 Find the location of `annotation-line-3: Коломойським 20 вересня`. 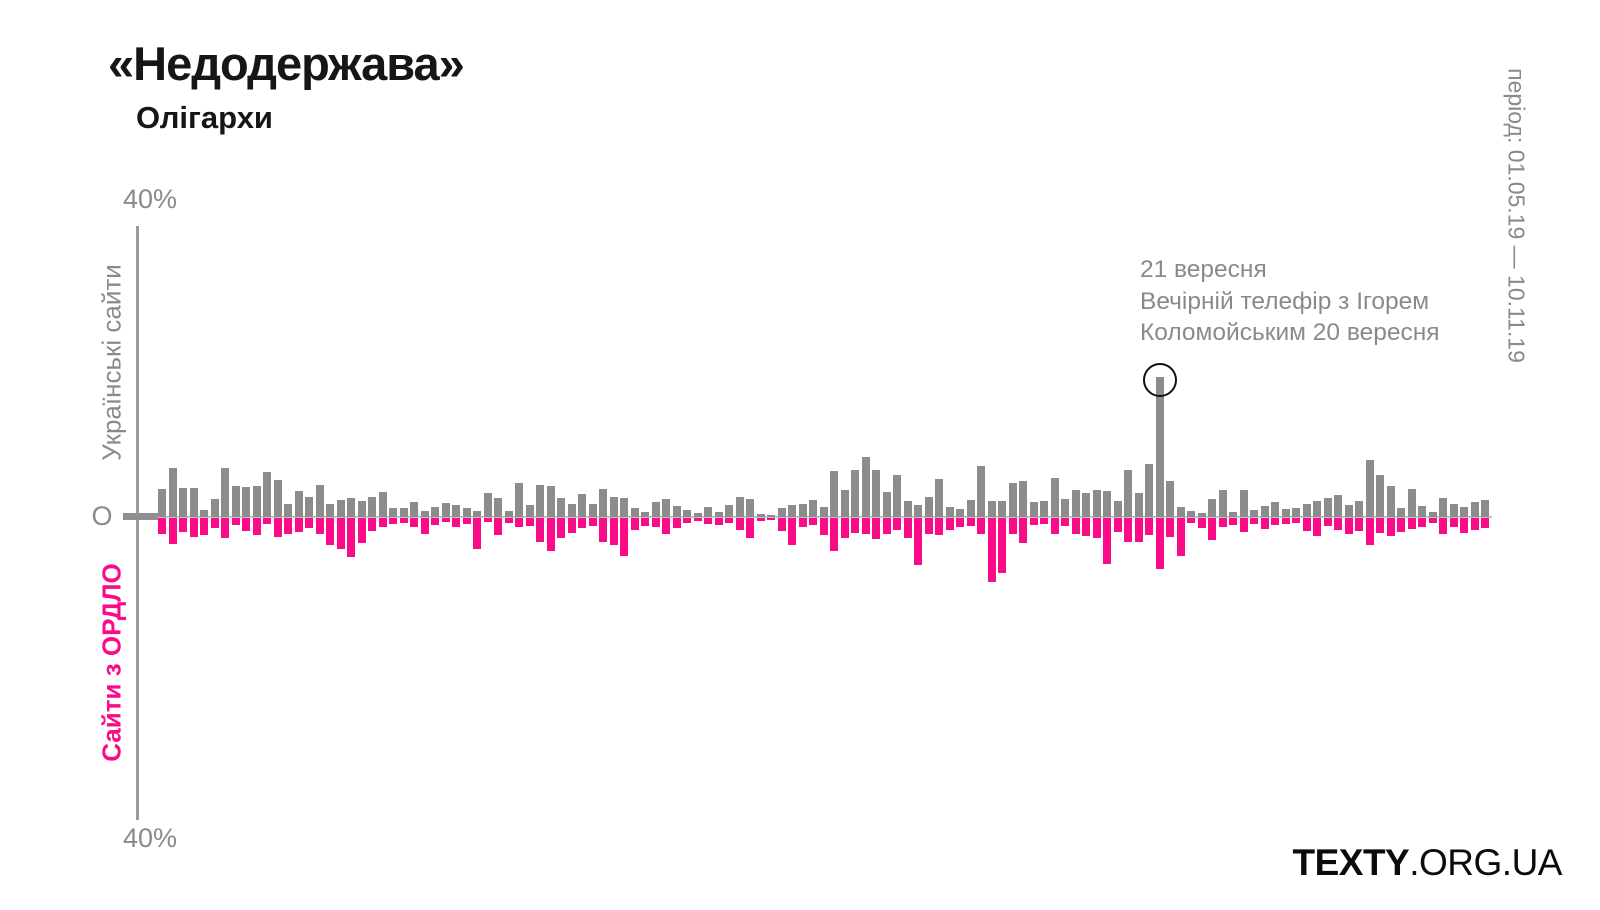

annotation-line-3: Коломойським 20 вересня is located at coordinates (1290, 332).